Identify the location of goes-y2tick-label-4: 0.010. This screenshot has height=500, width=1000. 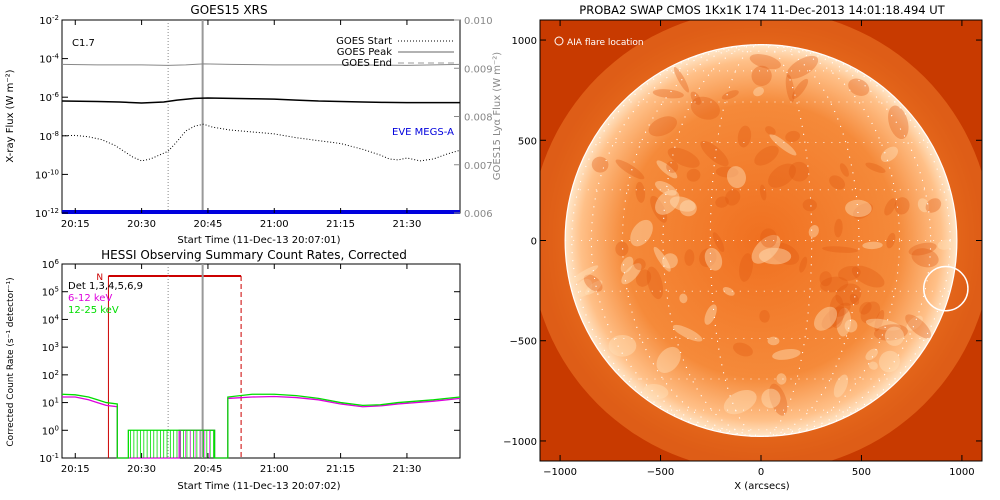
(478, 21).